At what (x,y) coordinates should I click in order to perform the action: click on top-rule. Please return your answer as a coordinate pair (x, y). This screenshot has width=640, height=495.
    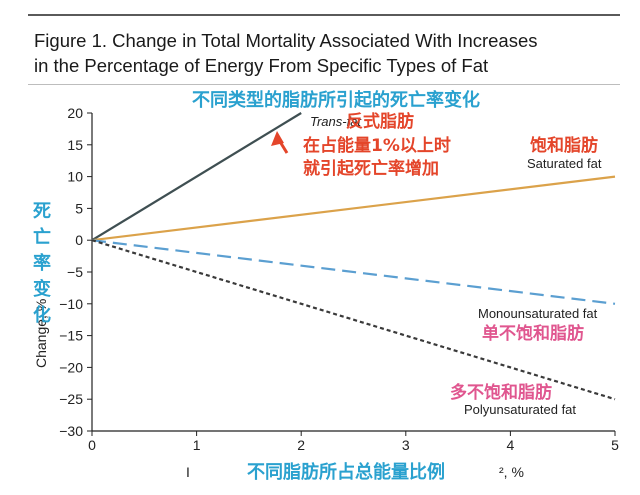
    Looking at the image, I should click on (324, 15).